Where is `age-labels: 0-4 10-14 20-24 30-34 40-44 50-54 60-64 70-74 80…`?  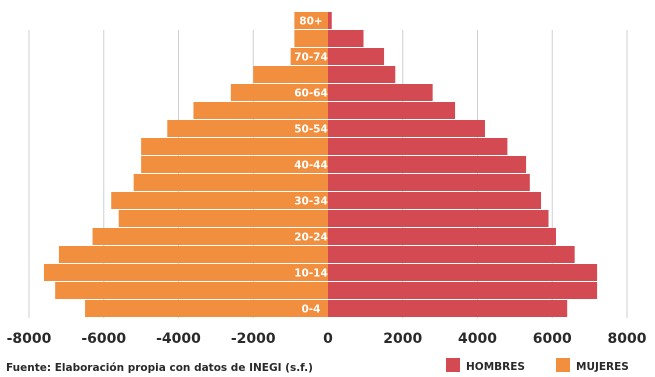
age-labels: 0-4 10-14 20-24 30-34 40-44 50-54 60-64 70-74 80… is located at coordinates (311, 166).